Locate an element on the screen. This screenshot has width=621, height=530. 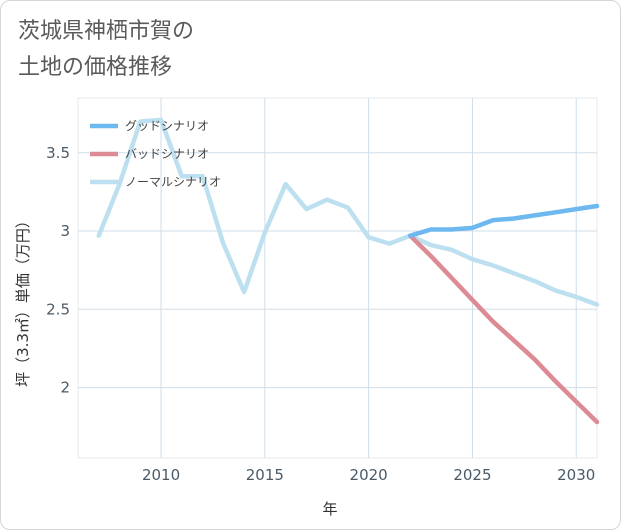
chart-title: 茨城県神栖市賀の 土地の価格推移 is located at coordinates (106, 50).